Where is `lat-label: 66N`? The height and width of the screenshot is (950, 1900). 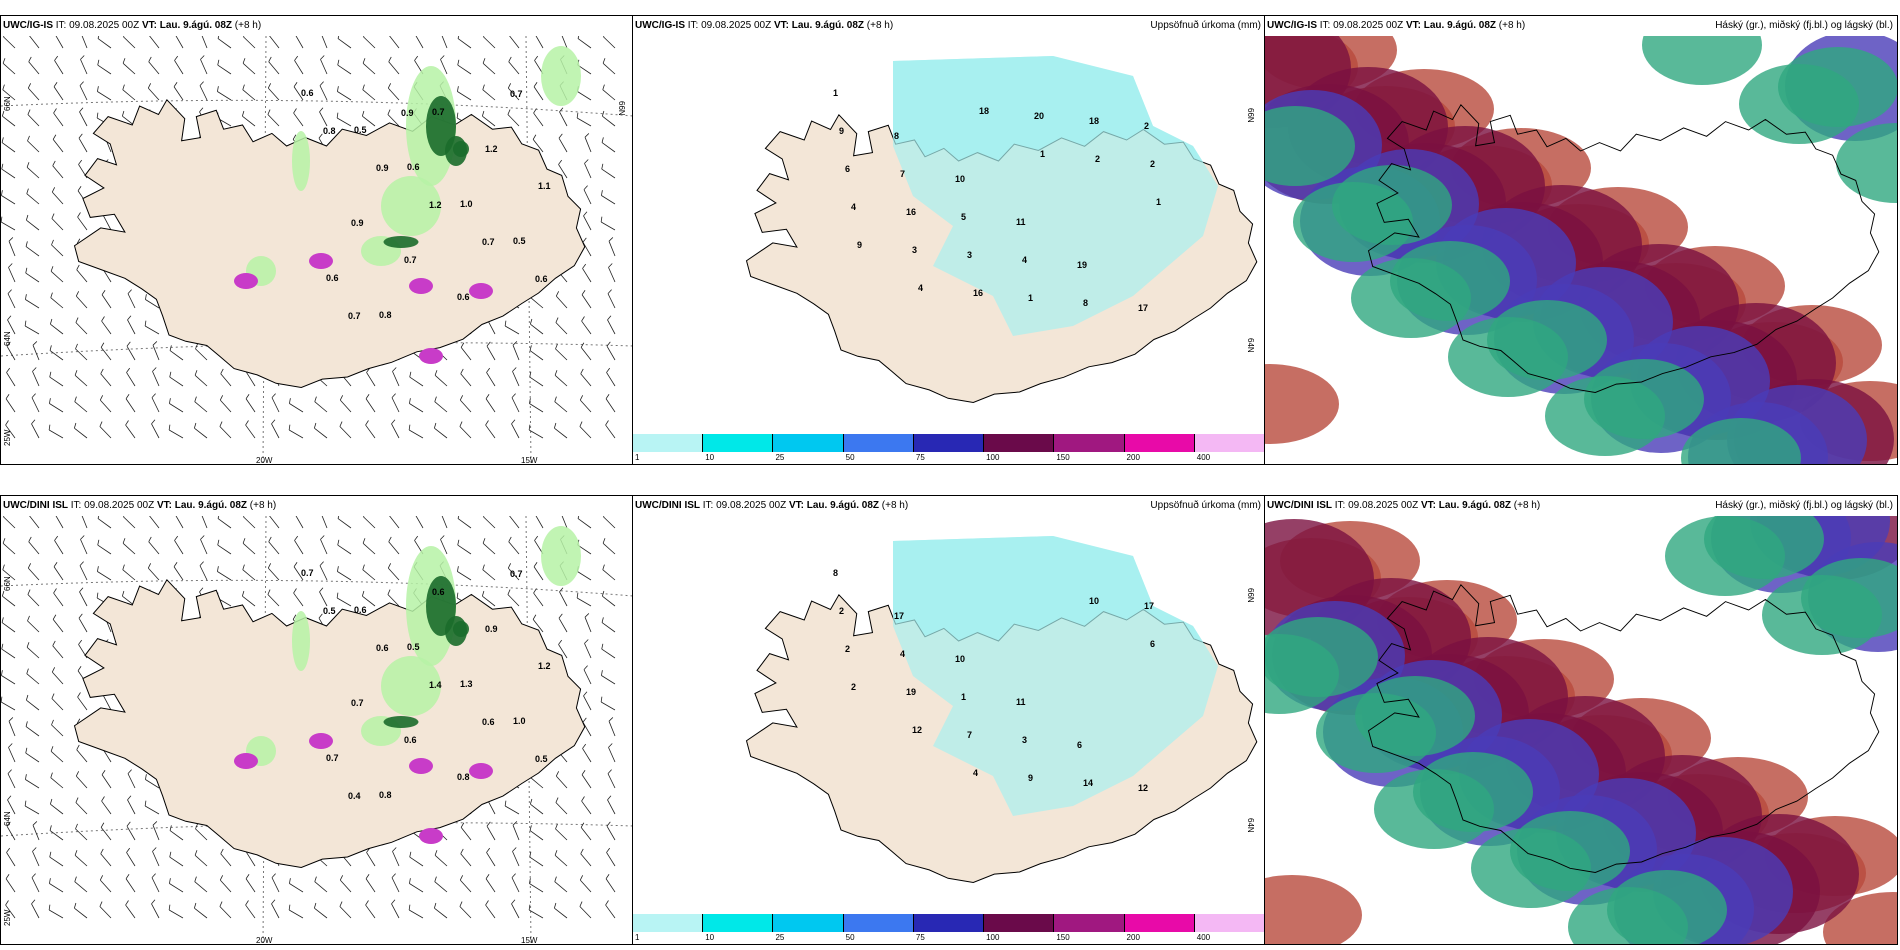 lat-label: 66N is located at coordinates (621, 108).